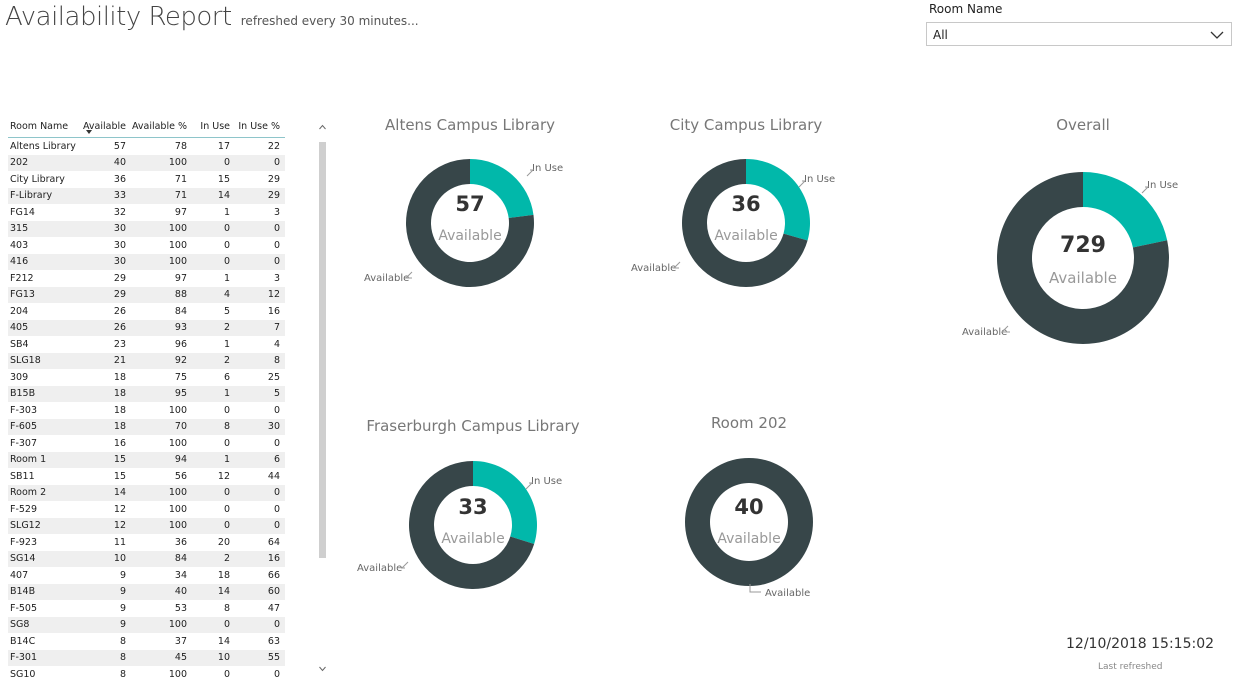 Image resolution: width=1238 pixels, height=688 pixels. What do you see at coordinates (146, 542) in the screenshot?
I see `table-row: F-923 11 36 20 64` at bounding box center [146, 542].